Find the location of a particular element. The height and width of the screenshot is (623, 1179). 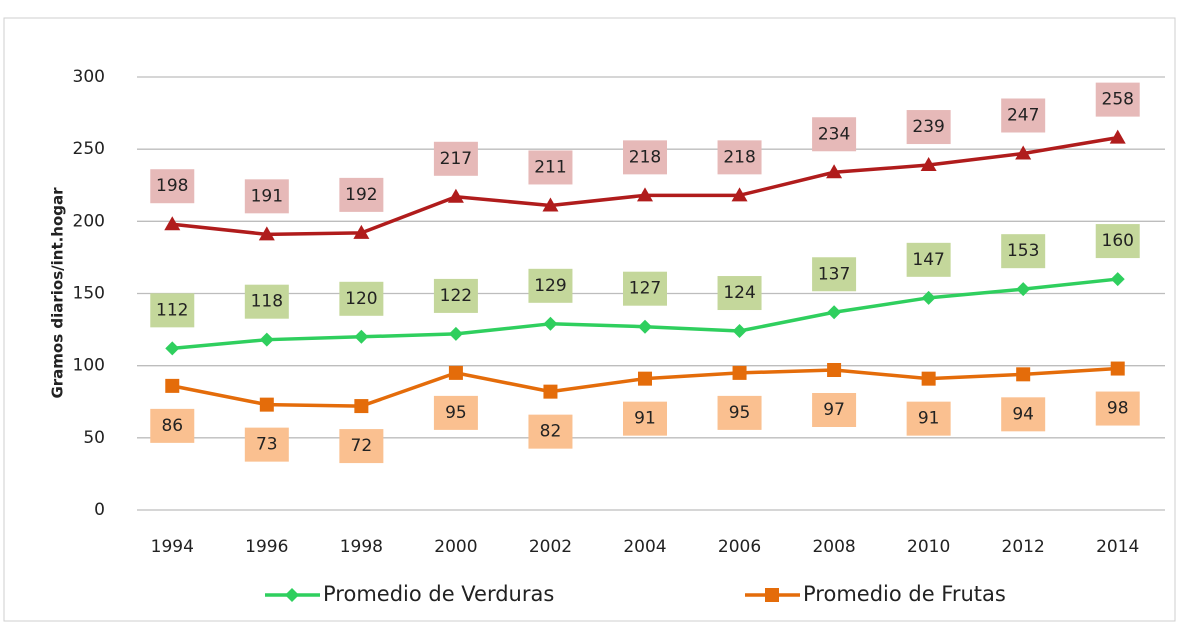

data-label: 153 is located at coordinates (1023, 251).